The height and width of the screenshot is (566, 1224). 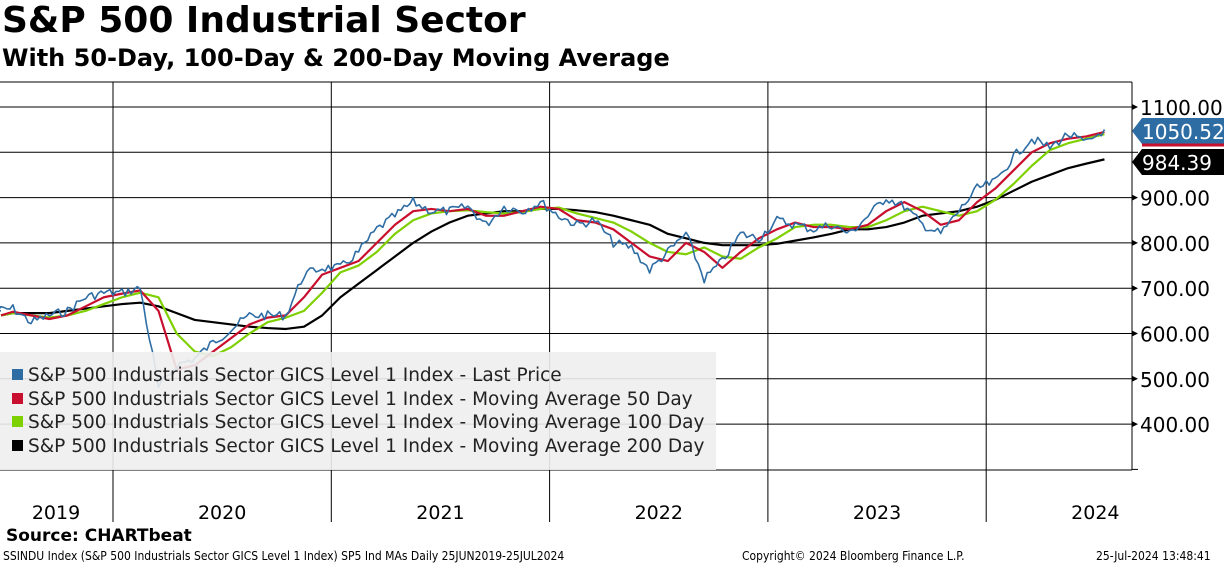 I want to click on last-price-tag-bg, so click(x=1178, y=131).